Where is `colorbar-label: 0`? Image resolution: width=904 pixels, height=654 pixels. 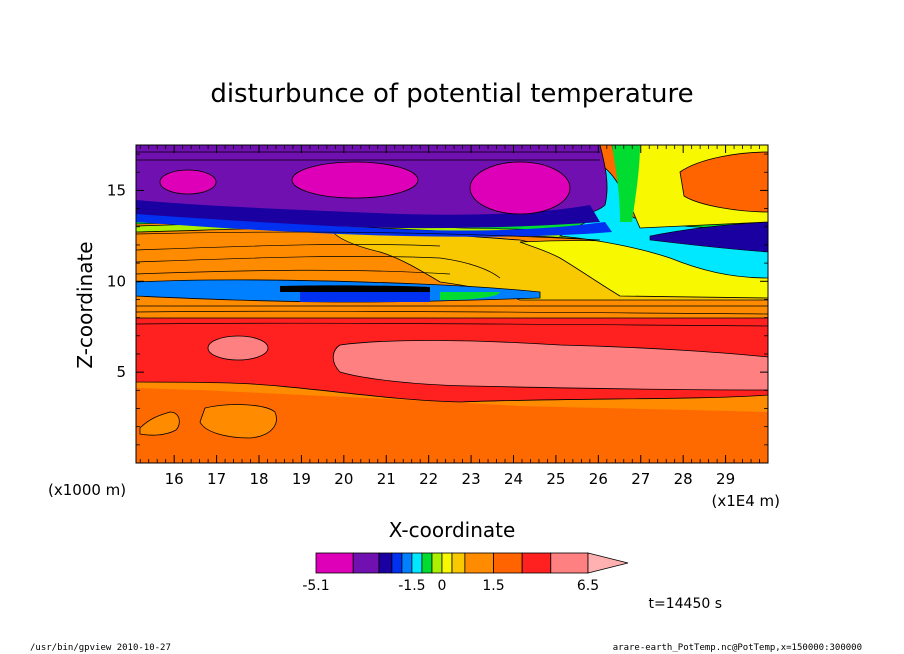 colorbar-label: 0 is located at coordinates (442, 586).